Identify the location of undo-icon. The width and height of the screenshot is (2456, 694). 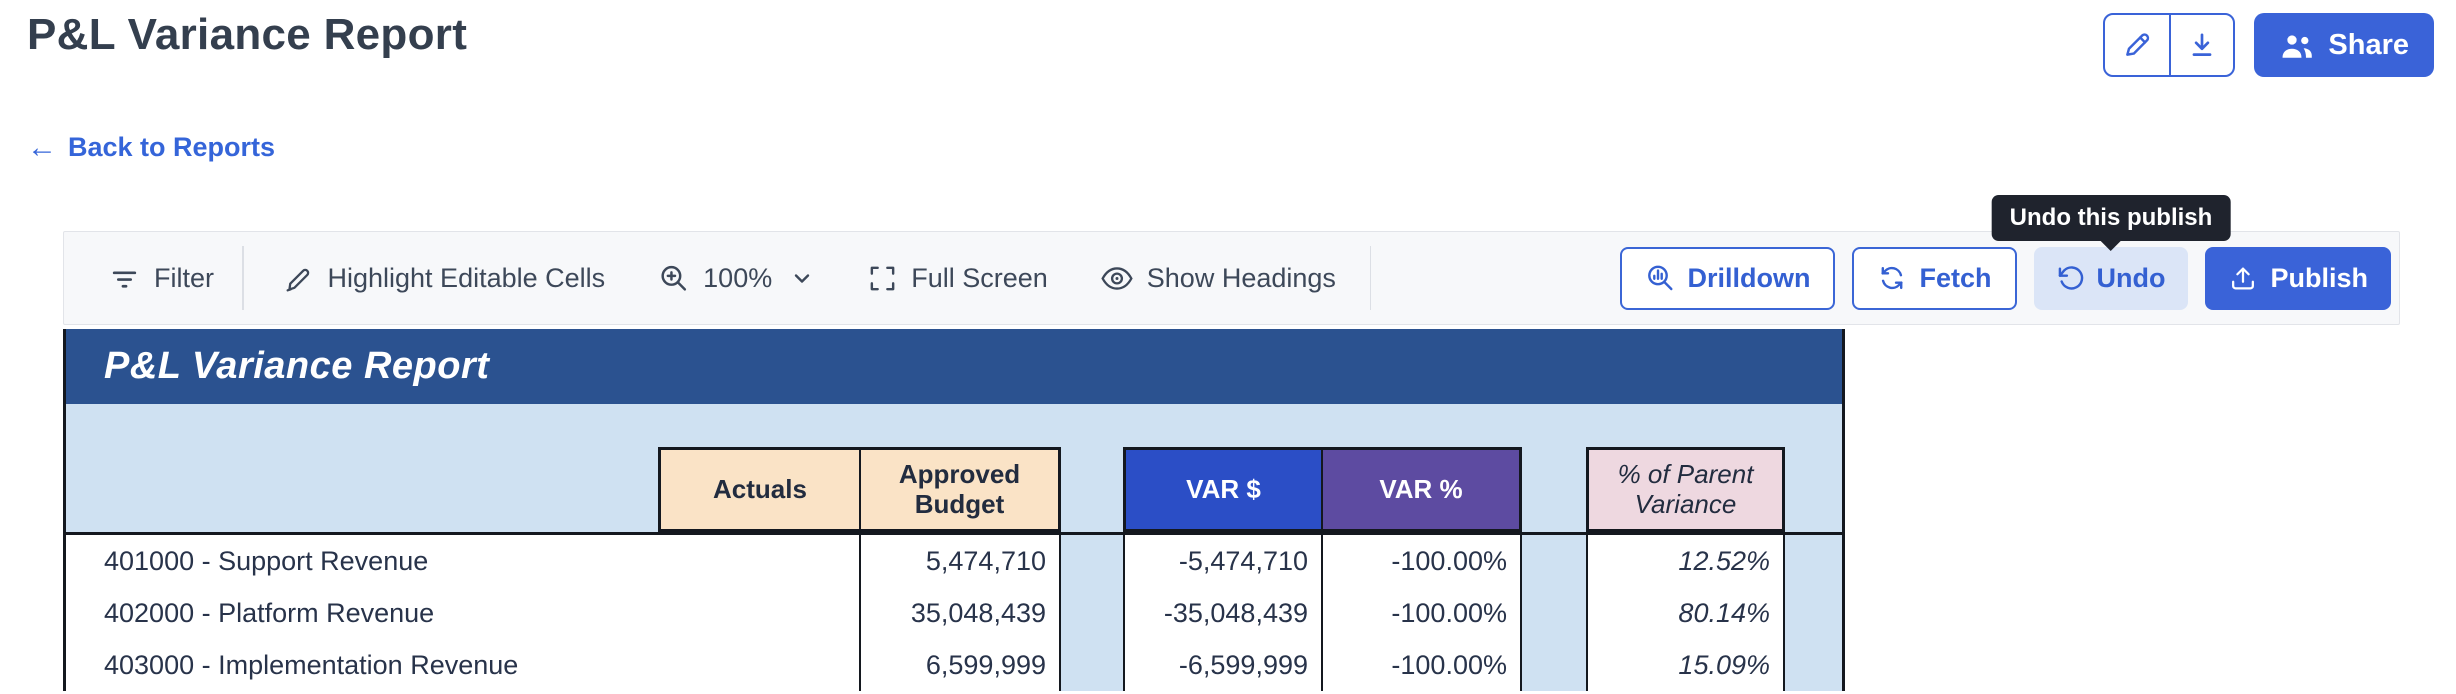
(2071, 278).